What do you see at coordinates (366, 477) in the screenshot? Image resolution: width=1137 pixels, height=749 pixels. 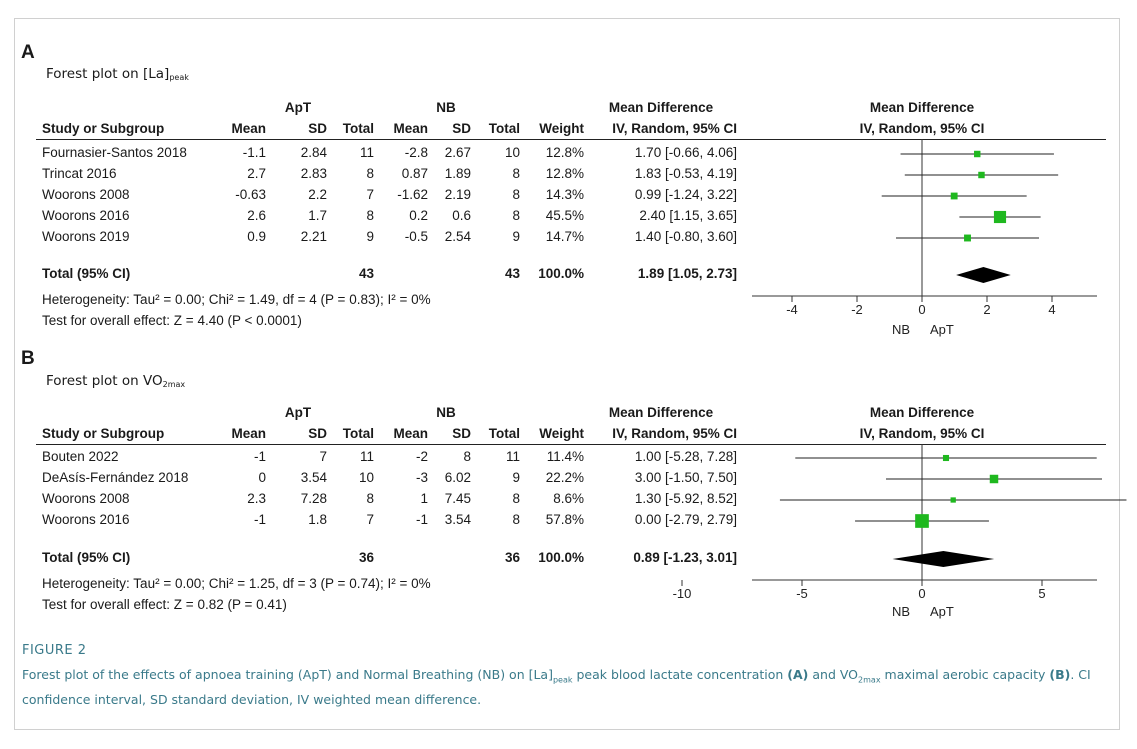 I see `apt-total-cell: 10` at bounding box center [366, 477].